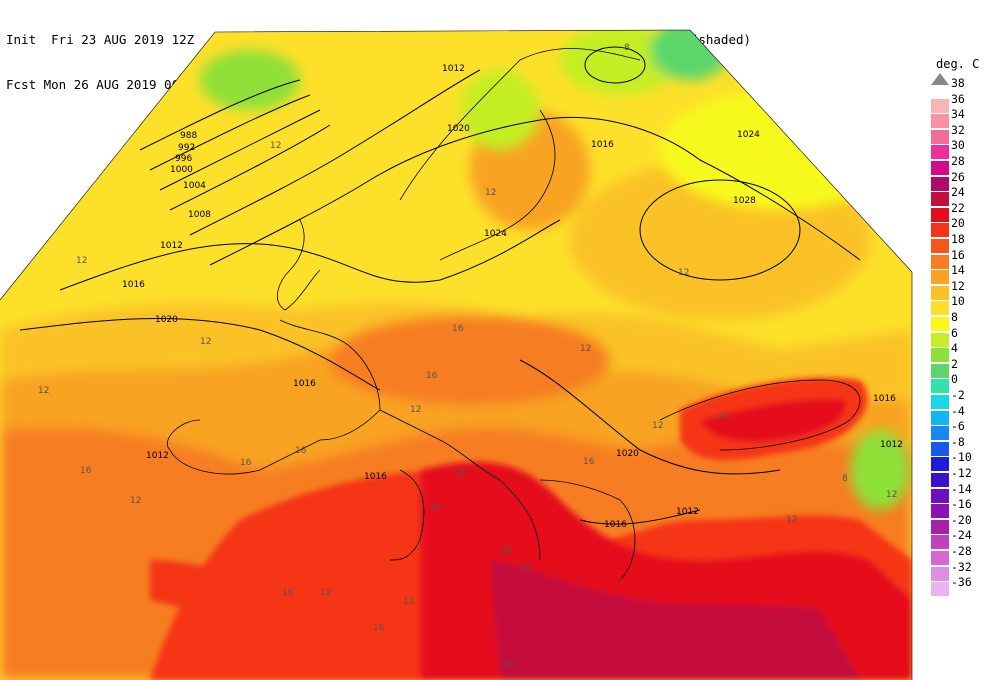 The height and width of the screenshot is (680, 1000). I want to click on isobar-label: 996, so click(183, 159).